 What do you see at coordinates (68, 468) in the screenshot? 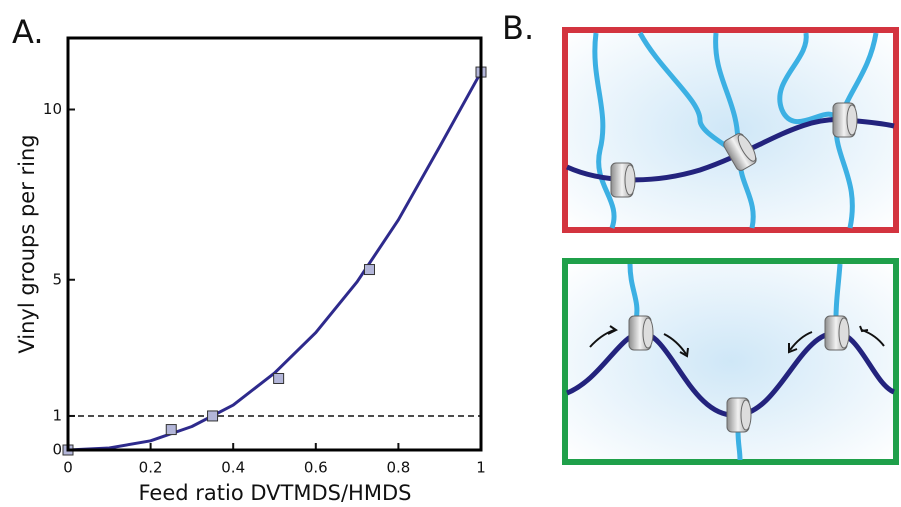
I see `x-tick-label: 0` at bounding box center [68, 468].